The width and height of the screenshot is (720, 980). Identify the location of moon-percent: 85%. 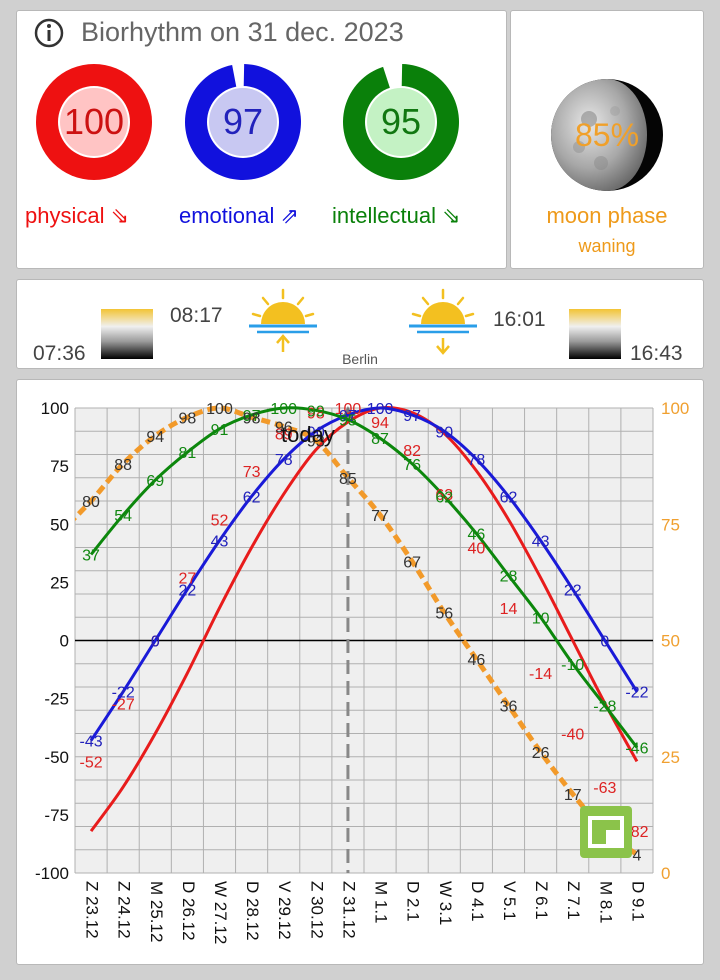
(607, 135).